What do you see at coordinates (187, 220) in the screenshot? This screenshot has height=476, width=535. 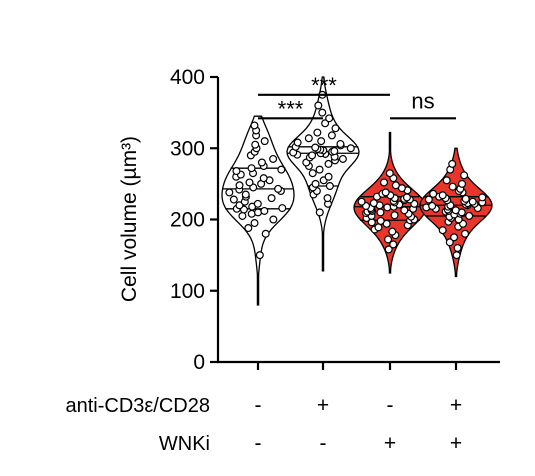 I see `y-tick-label: 200` at bounding box center [187, 220].